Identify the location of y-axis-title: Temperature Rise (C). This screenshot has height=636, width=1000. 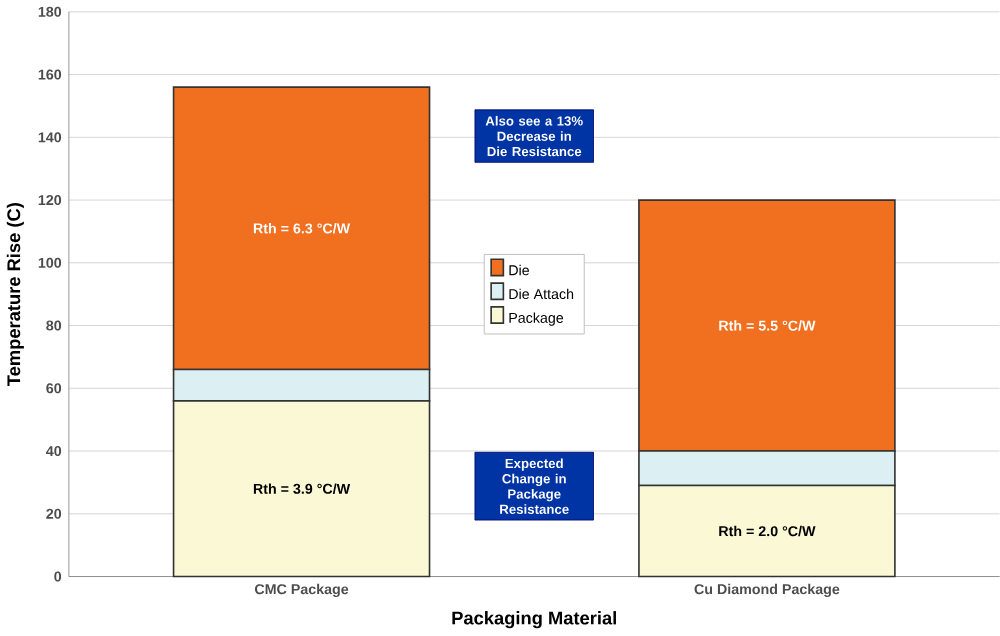
(15, 295).